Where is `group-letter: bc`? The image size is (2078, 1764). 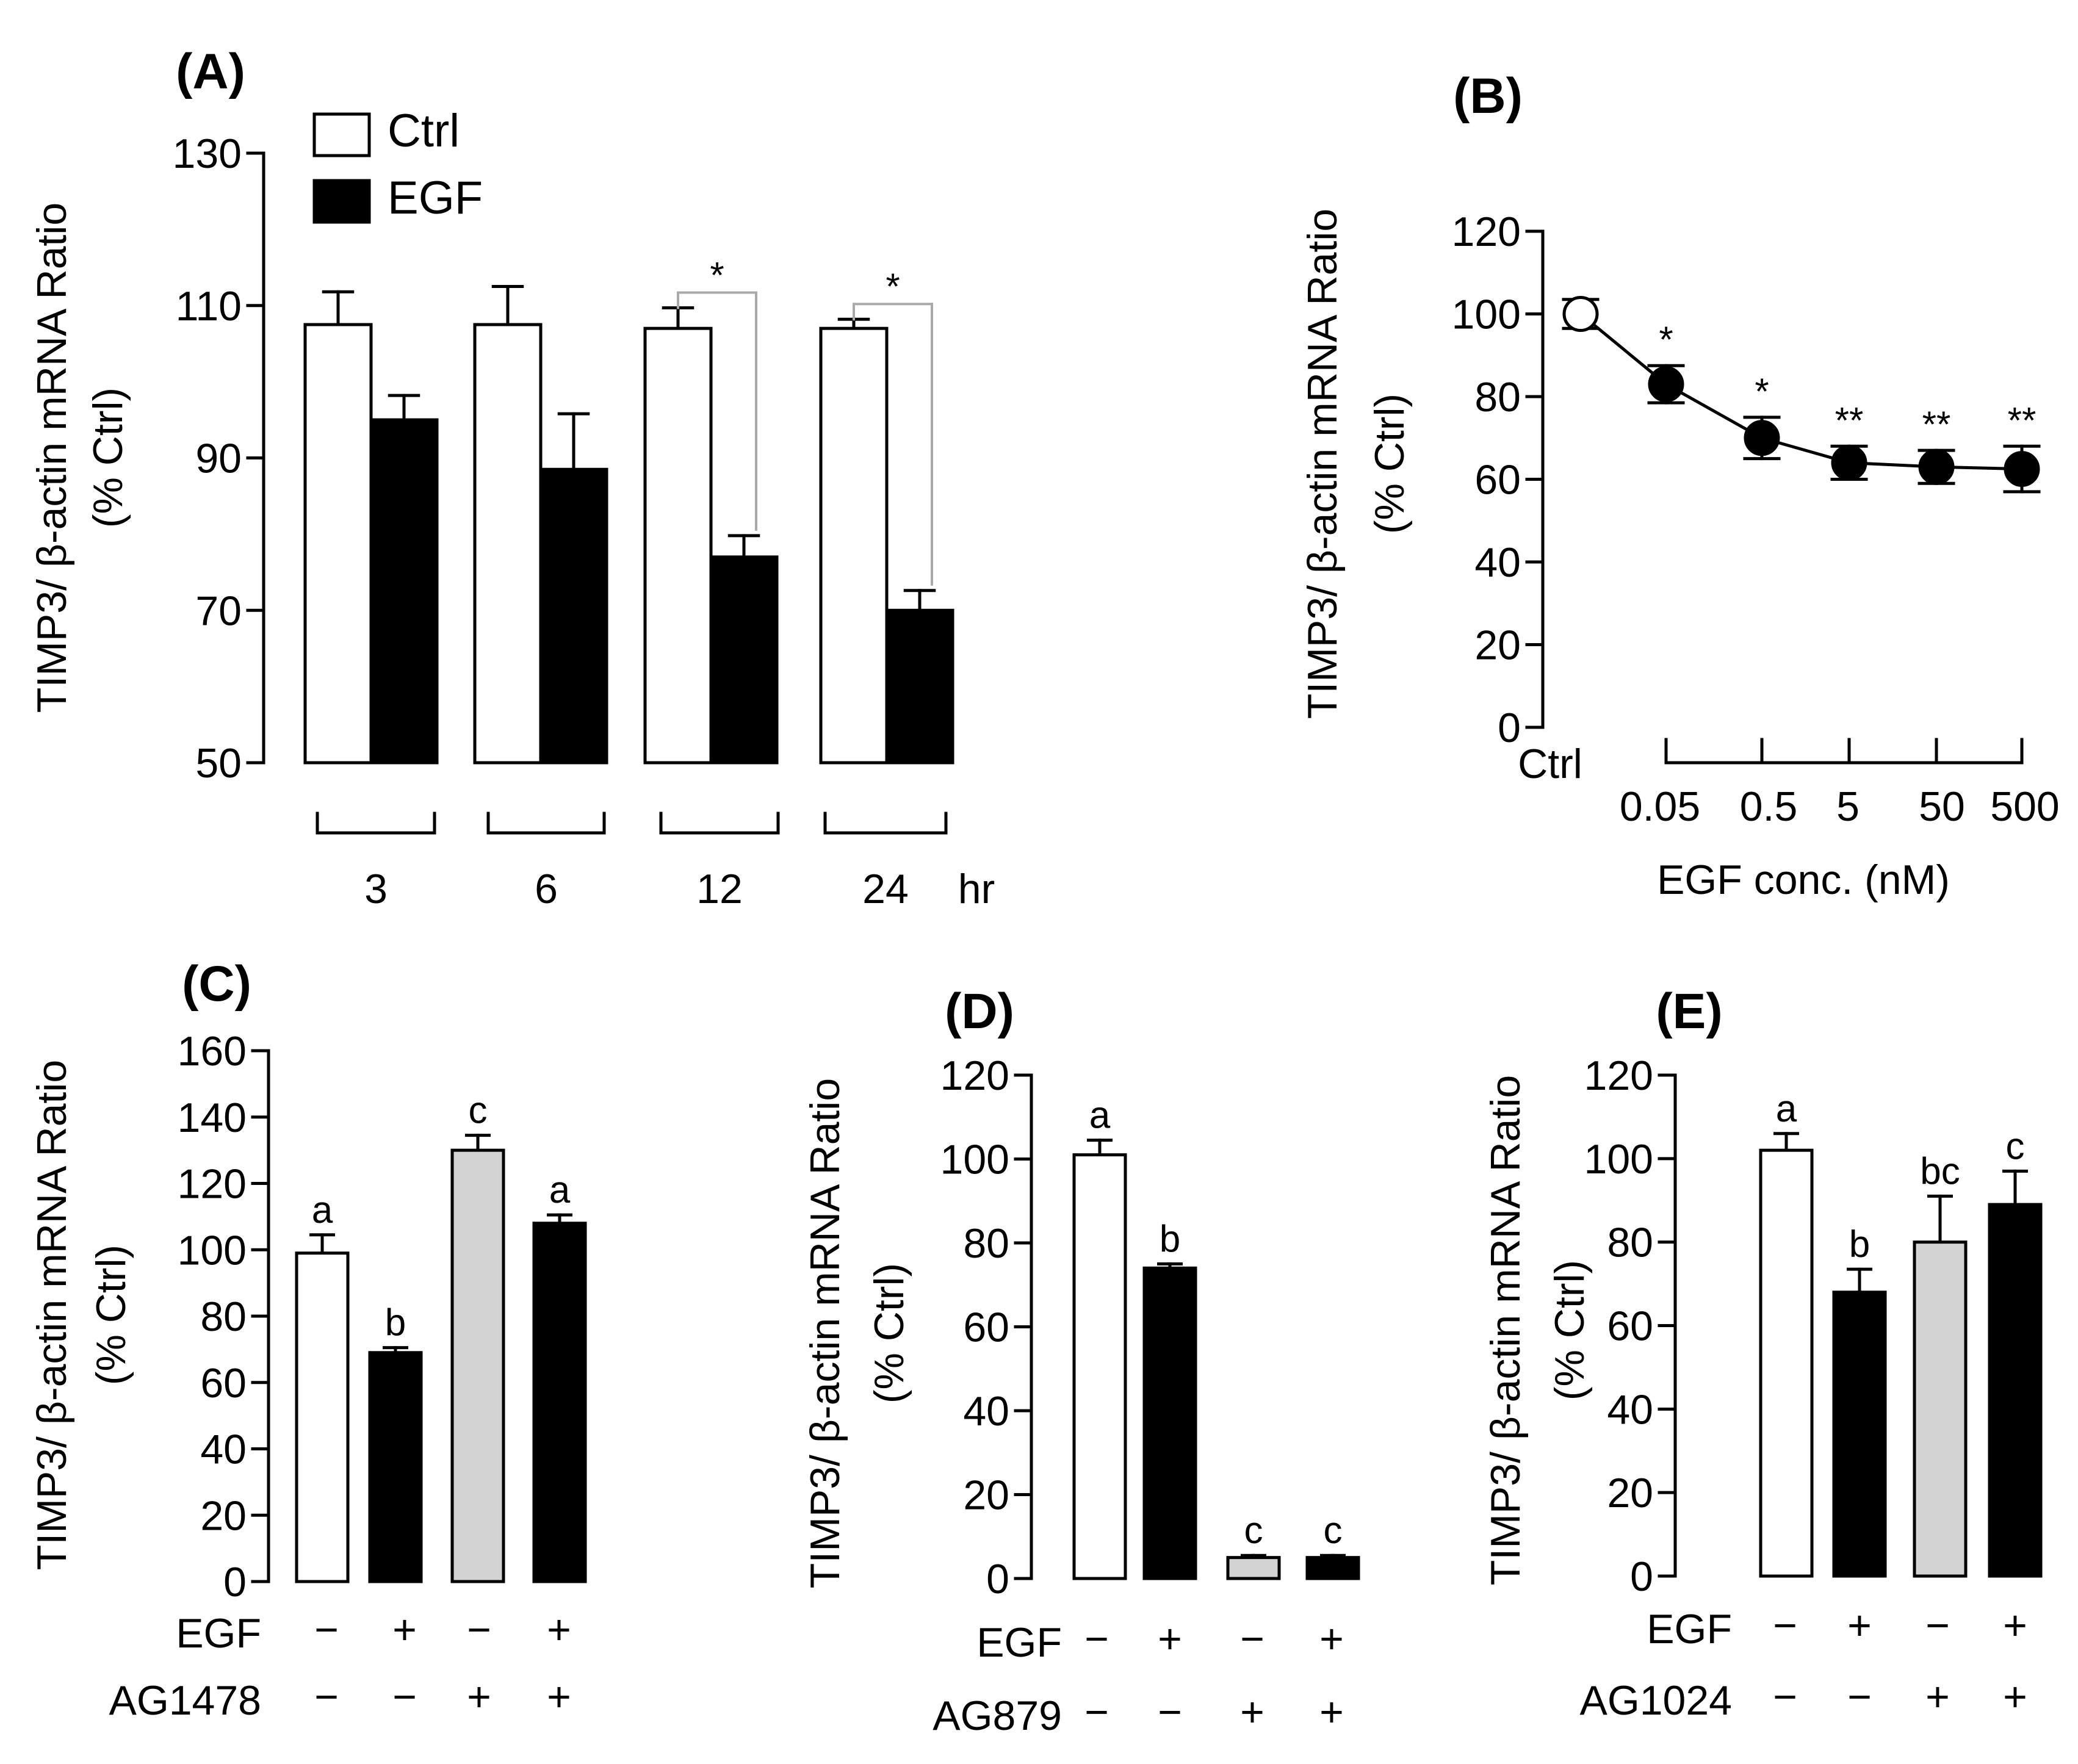
group-letter: bc is located at coordinates (1940, 1171).